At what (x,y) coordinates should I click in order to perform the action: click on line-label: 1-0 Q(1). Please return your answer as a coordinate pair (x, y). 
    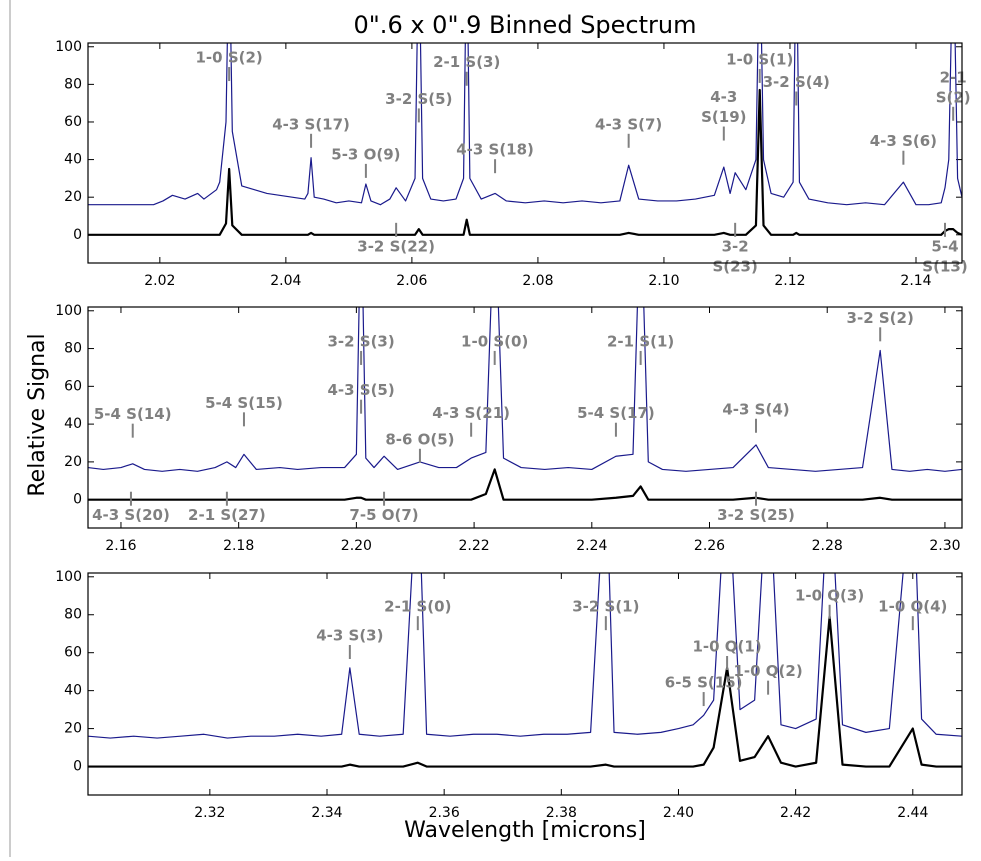
    Looking at the image, I should click on (726, 647).